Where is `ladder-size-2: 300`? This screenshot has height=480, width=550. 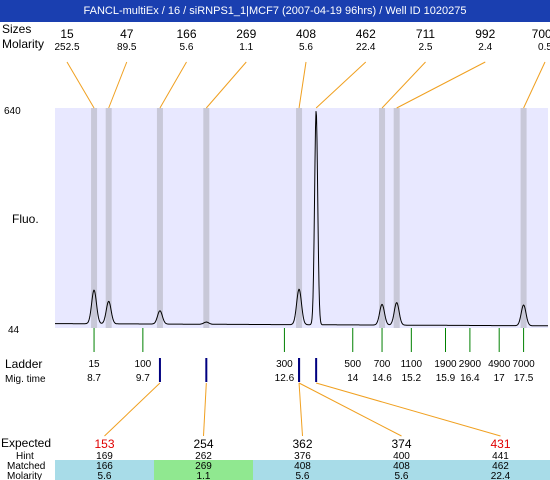 ladder-size-2: 300 is located at coordinates (284, 364).